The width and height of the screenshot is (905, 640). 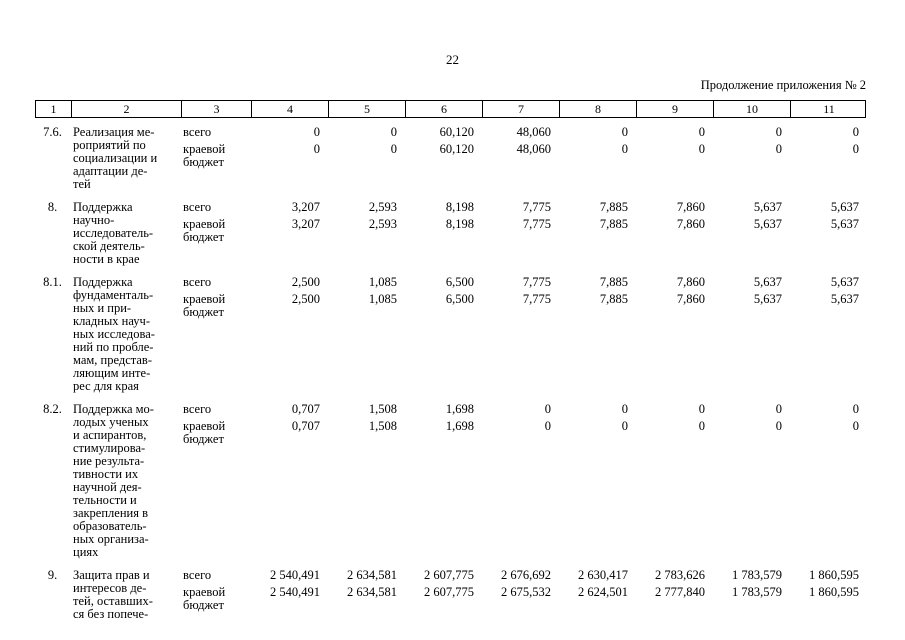 I want to click on value-cell: 1,508 1,508, so click(x=365, y=481).